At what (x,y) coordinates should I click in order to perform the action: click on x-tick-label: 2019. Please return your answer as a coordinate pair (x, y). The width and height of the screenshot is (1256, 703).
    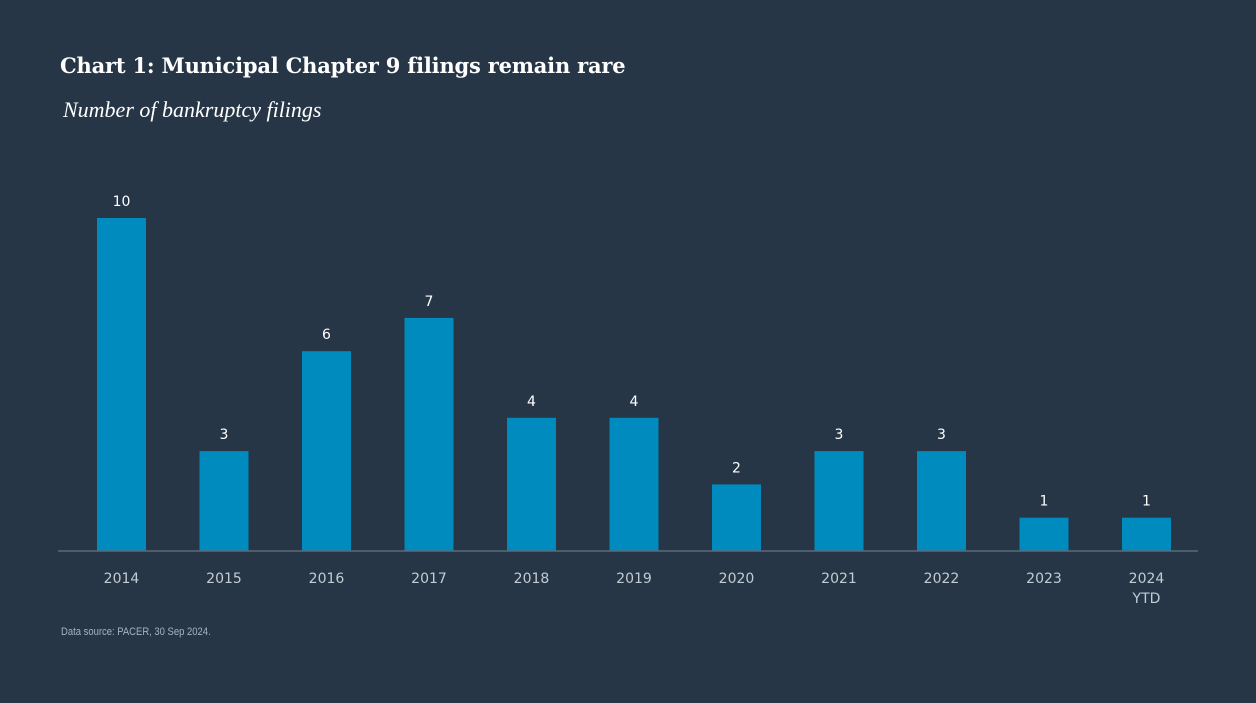
    Looking at the image, I should click on (634, 579).